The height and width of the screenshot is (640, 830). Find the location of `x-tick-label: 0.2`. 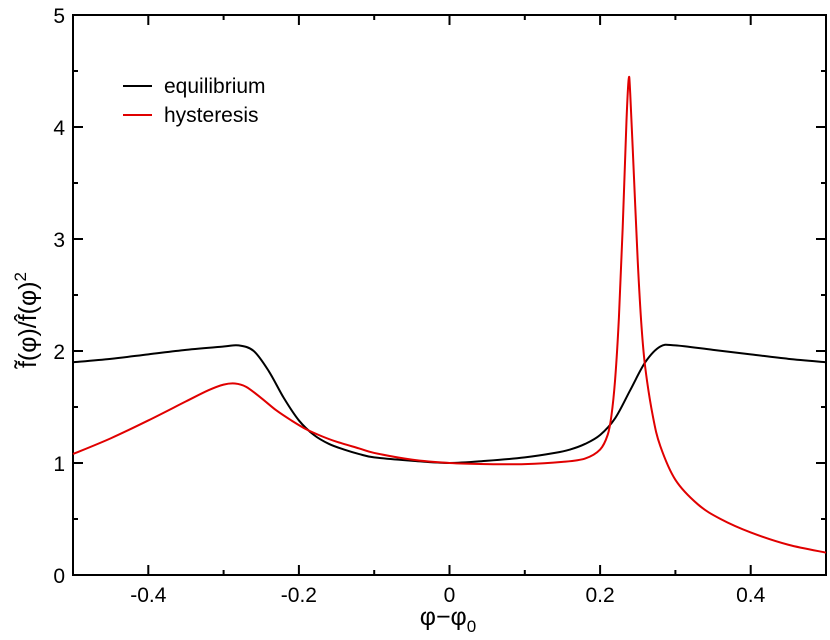

x-tick-label: 0.2 is located at coordinates (599, 595).